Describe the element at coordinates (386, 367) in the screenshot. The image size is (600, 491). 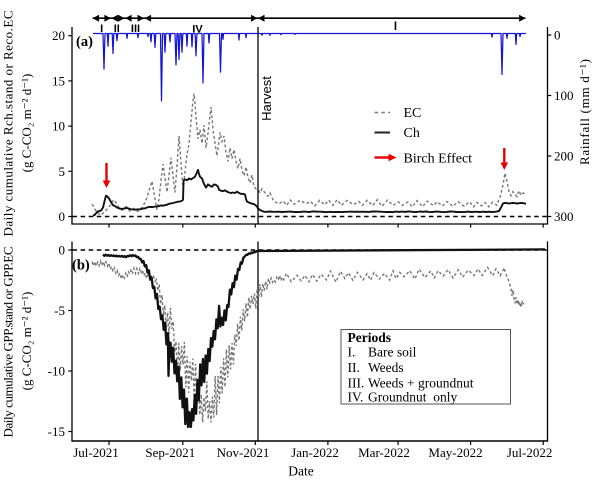
I see `svg-text: Weeds` at that location.